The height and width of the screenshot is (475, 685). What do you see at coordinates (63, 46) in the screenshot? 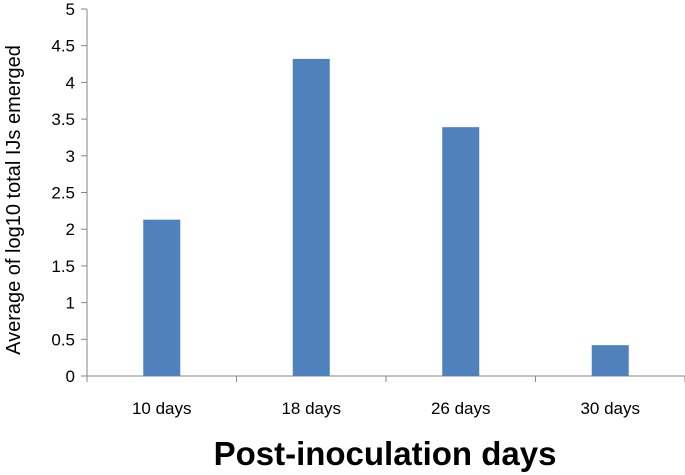
I see `y-tick-label: 4.5` at bounding box center [63, 46].